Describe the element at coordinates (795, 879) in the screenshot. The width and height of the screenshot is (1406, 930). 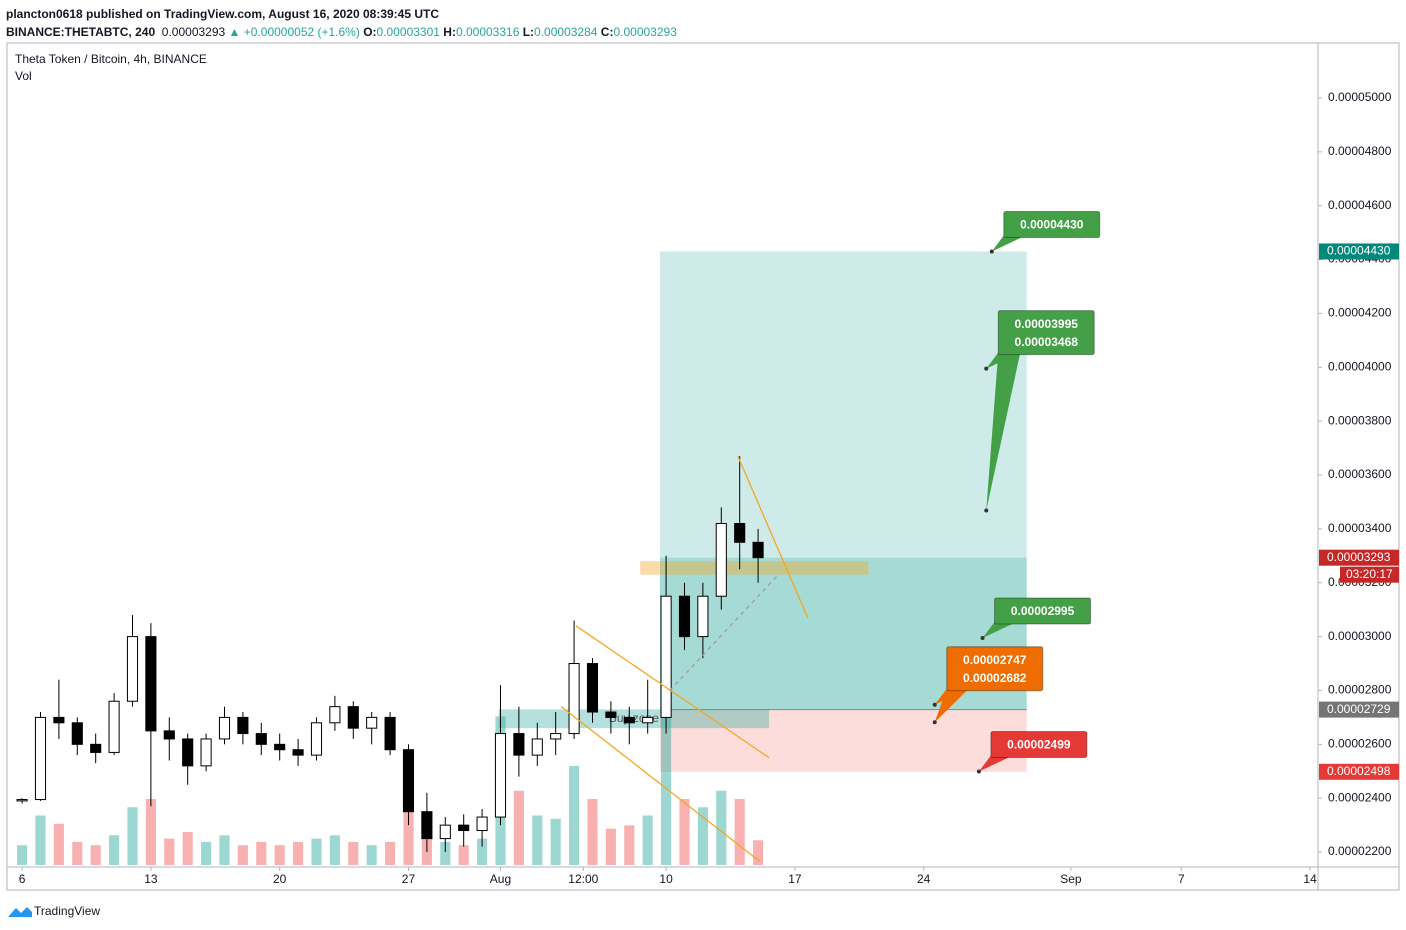
I see `x-tick-label: 17` at that location.